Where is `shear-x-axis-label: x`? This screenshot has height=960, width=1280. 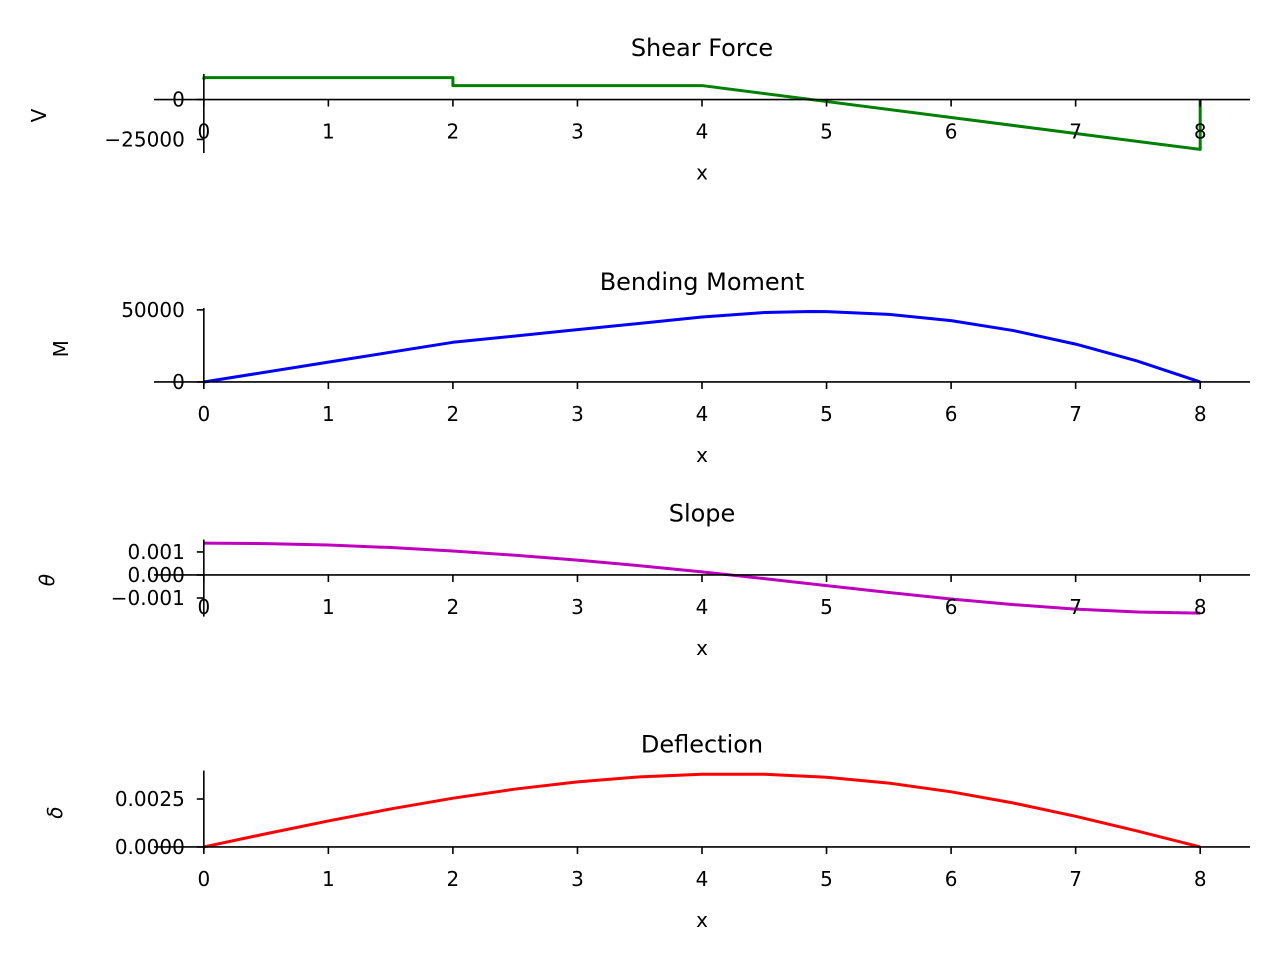 shear-x-axis-label: x is located at coordinates (702, 173).